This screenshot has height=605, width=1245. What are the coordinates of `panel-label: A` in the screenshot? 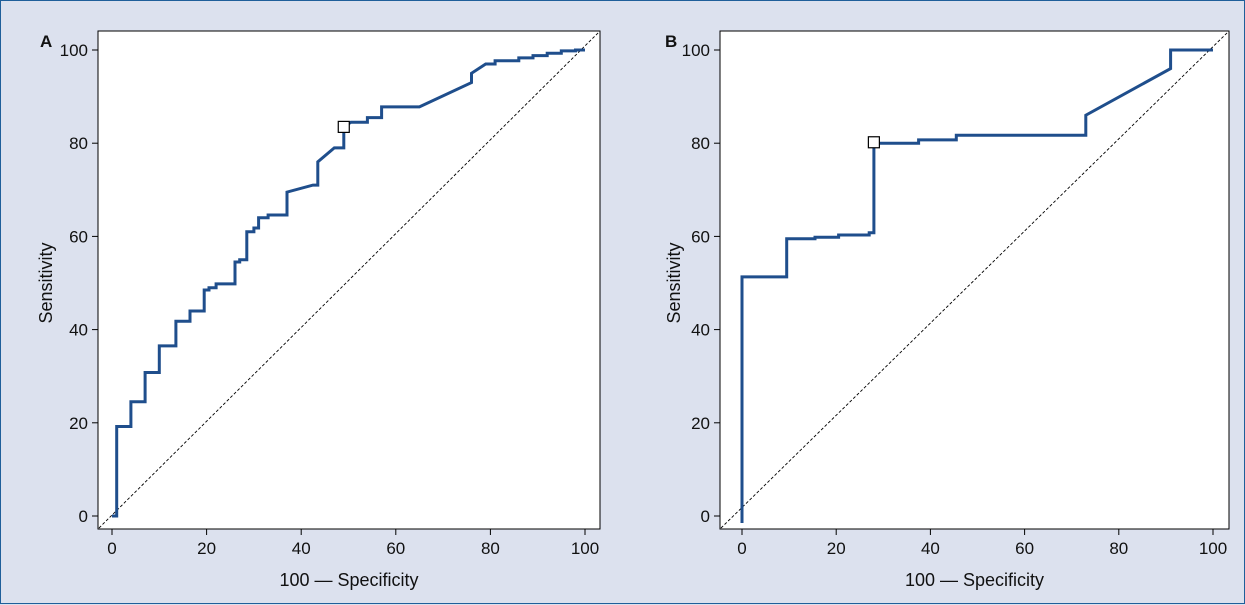 It's located at (46, 41).